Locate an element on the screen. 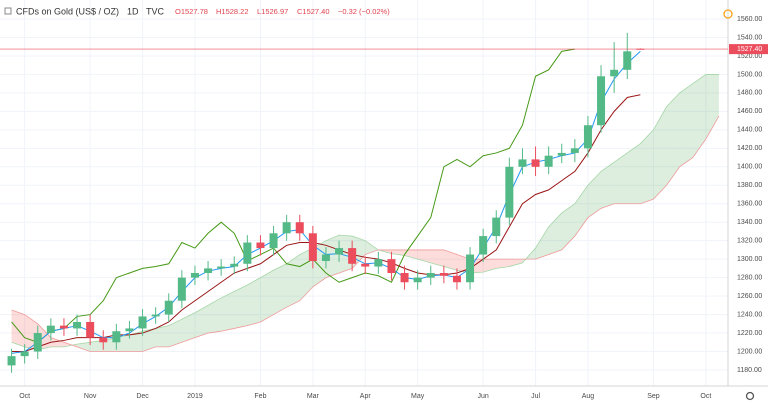 This screenshot has height=404, width=768. symbol: CFDs on Gold (US$ / OZ) is located at coordinates (67, 11).